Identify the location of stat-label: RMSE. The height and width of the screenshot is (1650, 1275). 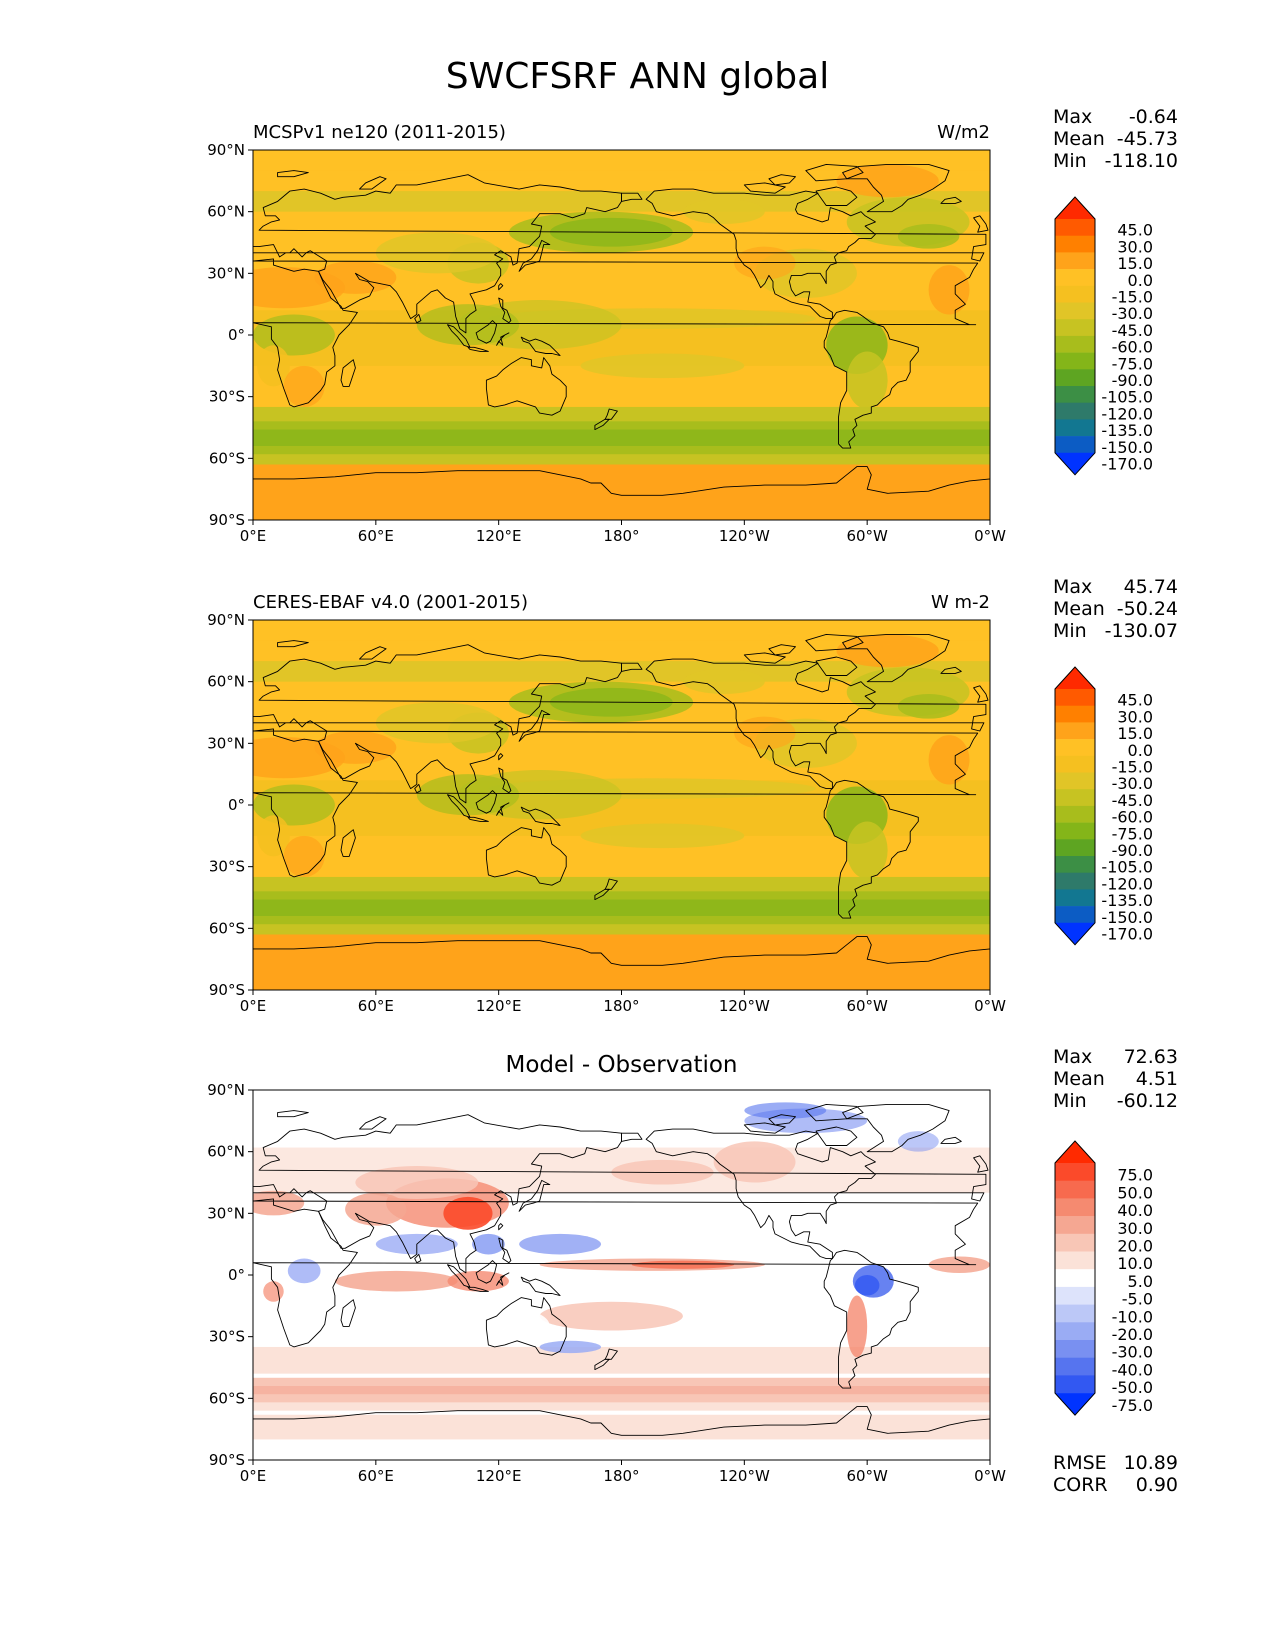
(1080, 1463).